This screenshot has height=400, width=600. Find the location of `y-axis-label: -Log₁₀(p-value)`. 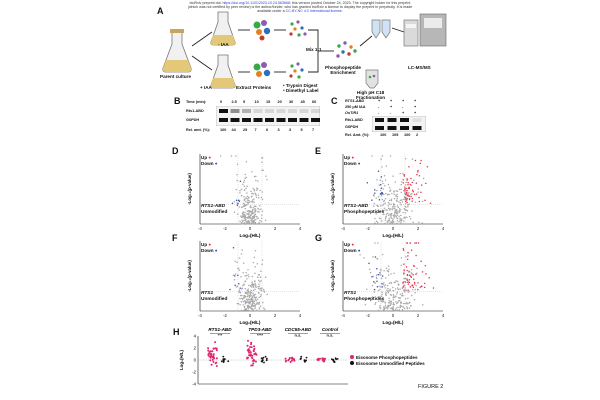

y-axis-label: -Log₁₀(p-value) is located at coordinates (332, 276).